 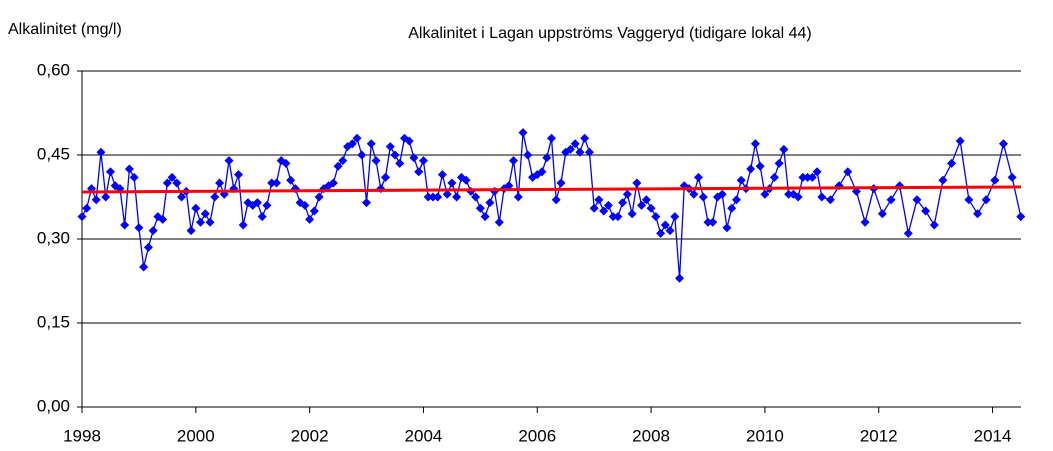 What do you see at coordinates (424, 435) in the screenshot?
I see `x-tick-label: 2004` at bounding box center [424, 435].